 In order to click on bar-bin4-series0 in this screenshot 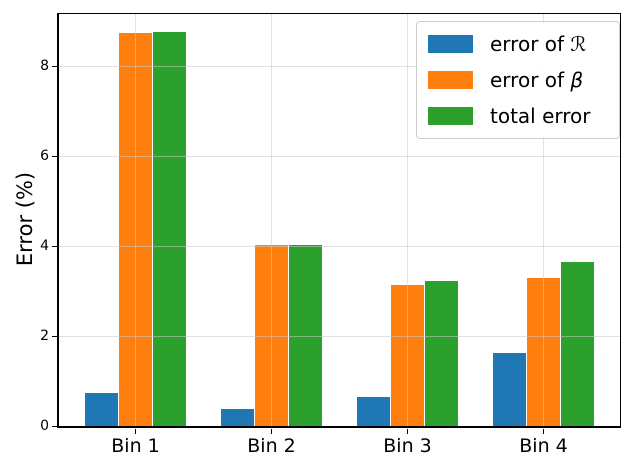, I will do `click(509, 389)`.